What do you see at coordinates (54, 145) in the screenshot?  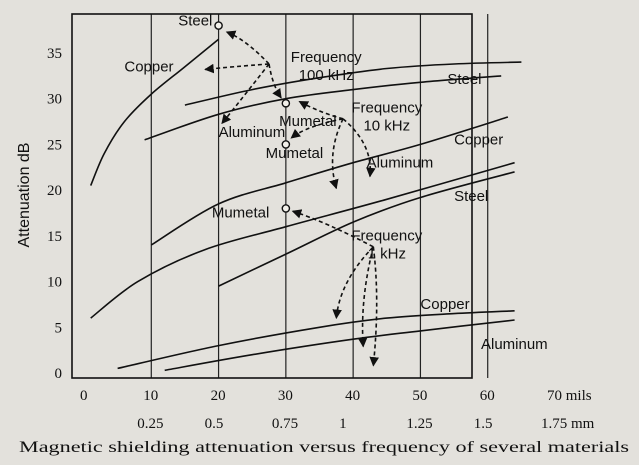 I see `y-tick-label: 25` at bounding box center [54, 145].